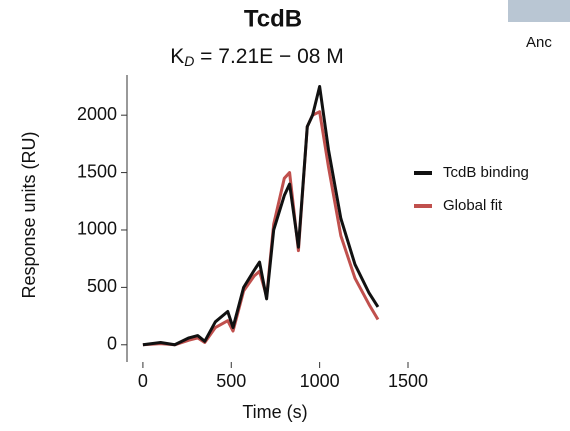 This screenshot has width=570, height=431. Describe the element at coordinates (143, 381) in the screenshot. I see `x-tick-label: 0` at that location.